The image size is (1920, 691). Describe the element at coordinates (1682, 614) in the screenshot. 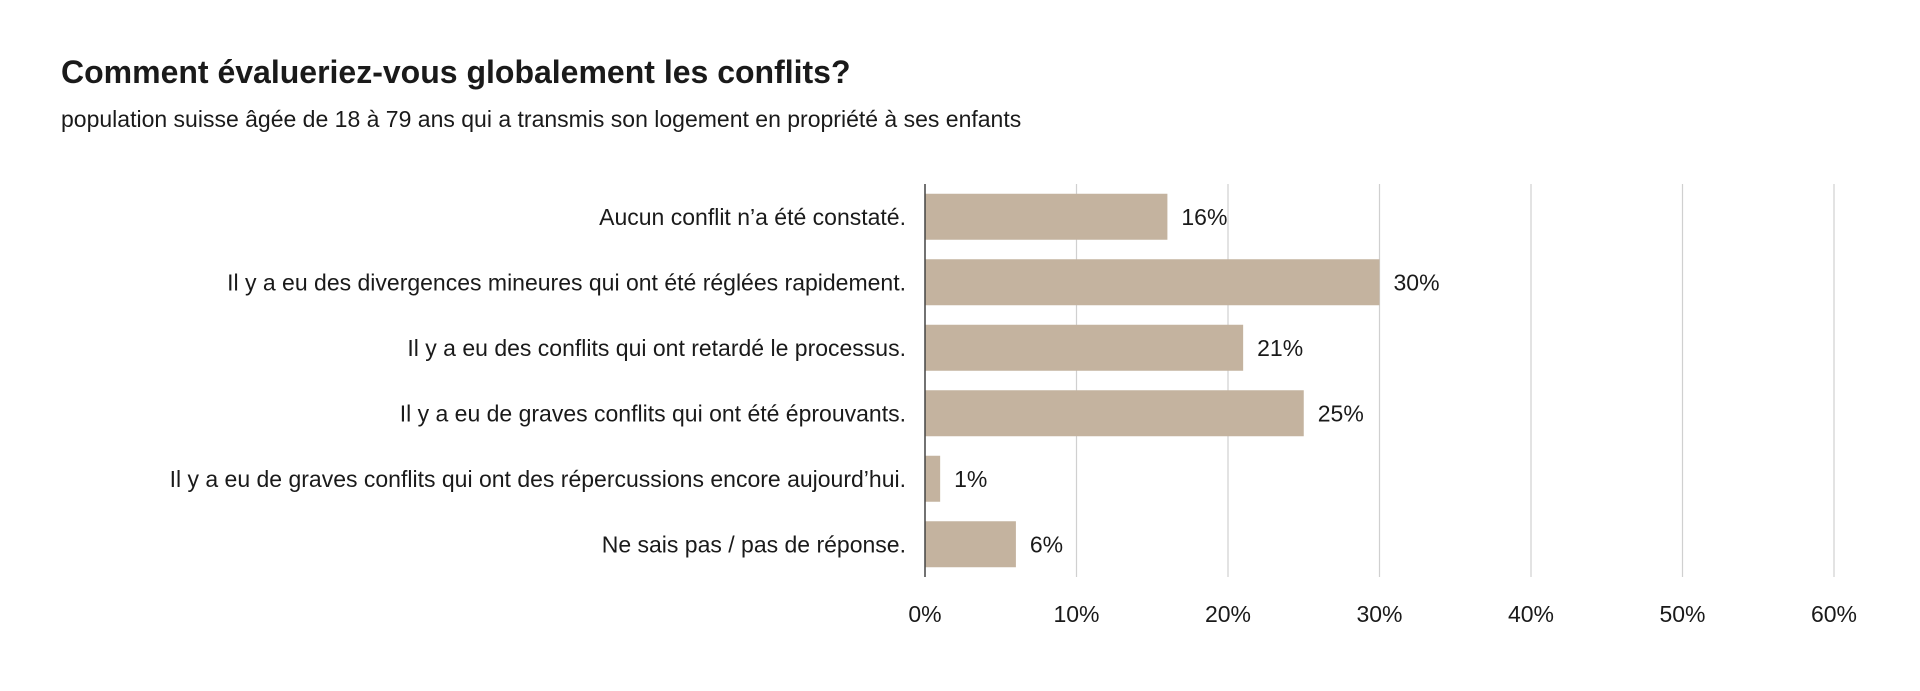

I see `x-tick-label: 50%` at that location.